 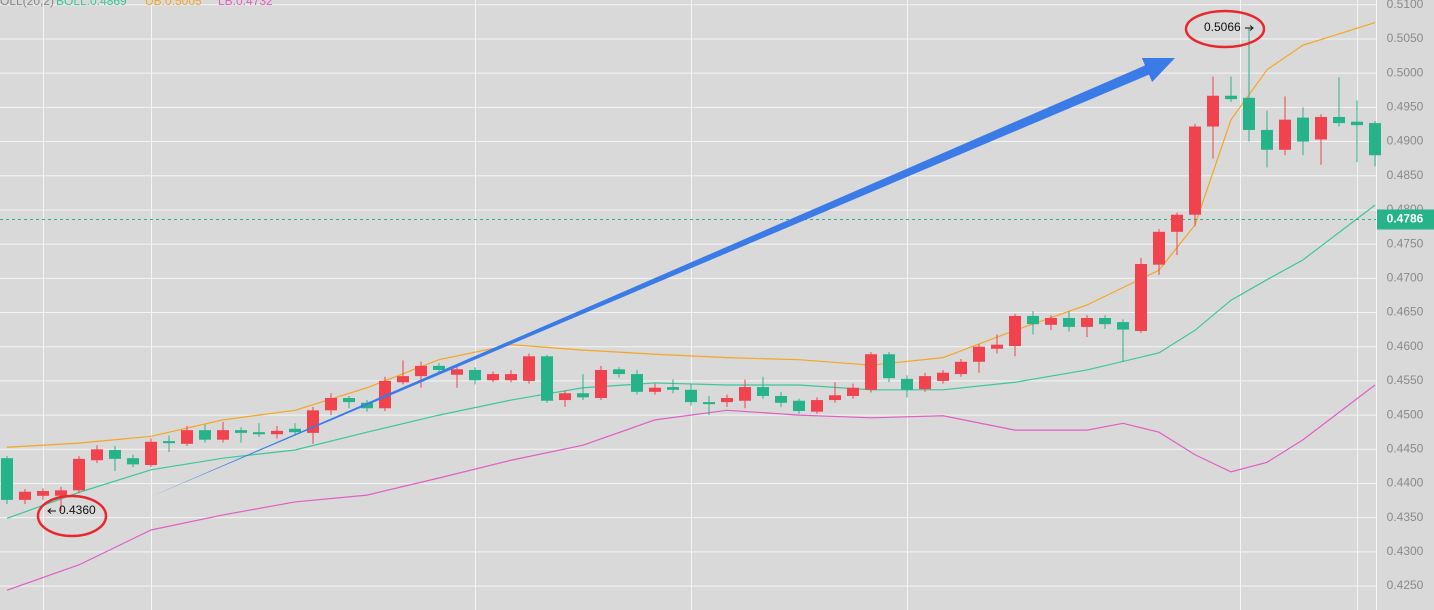 I want to click on last-price-label: 0.4786, so click(x=1405, y=219).